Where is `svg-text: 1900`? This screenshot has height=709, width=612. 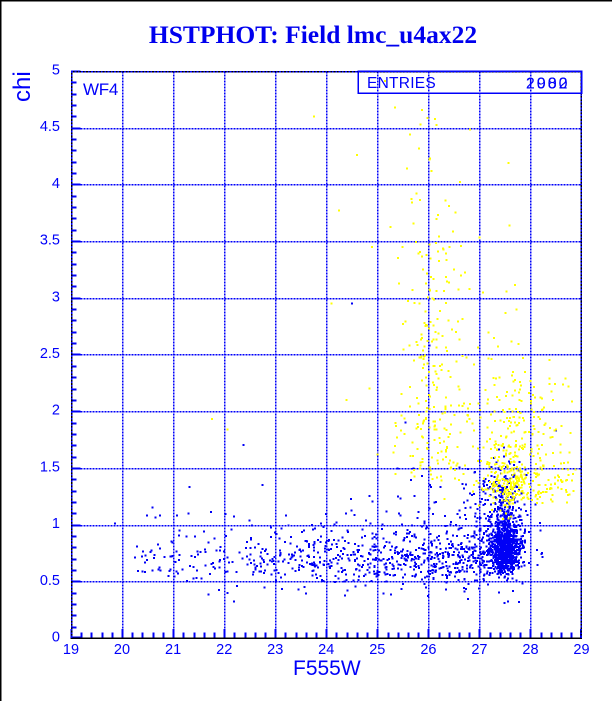
svg-text: 1900 is located at coordinates (548, 84).